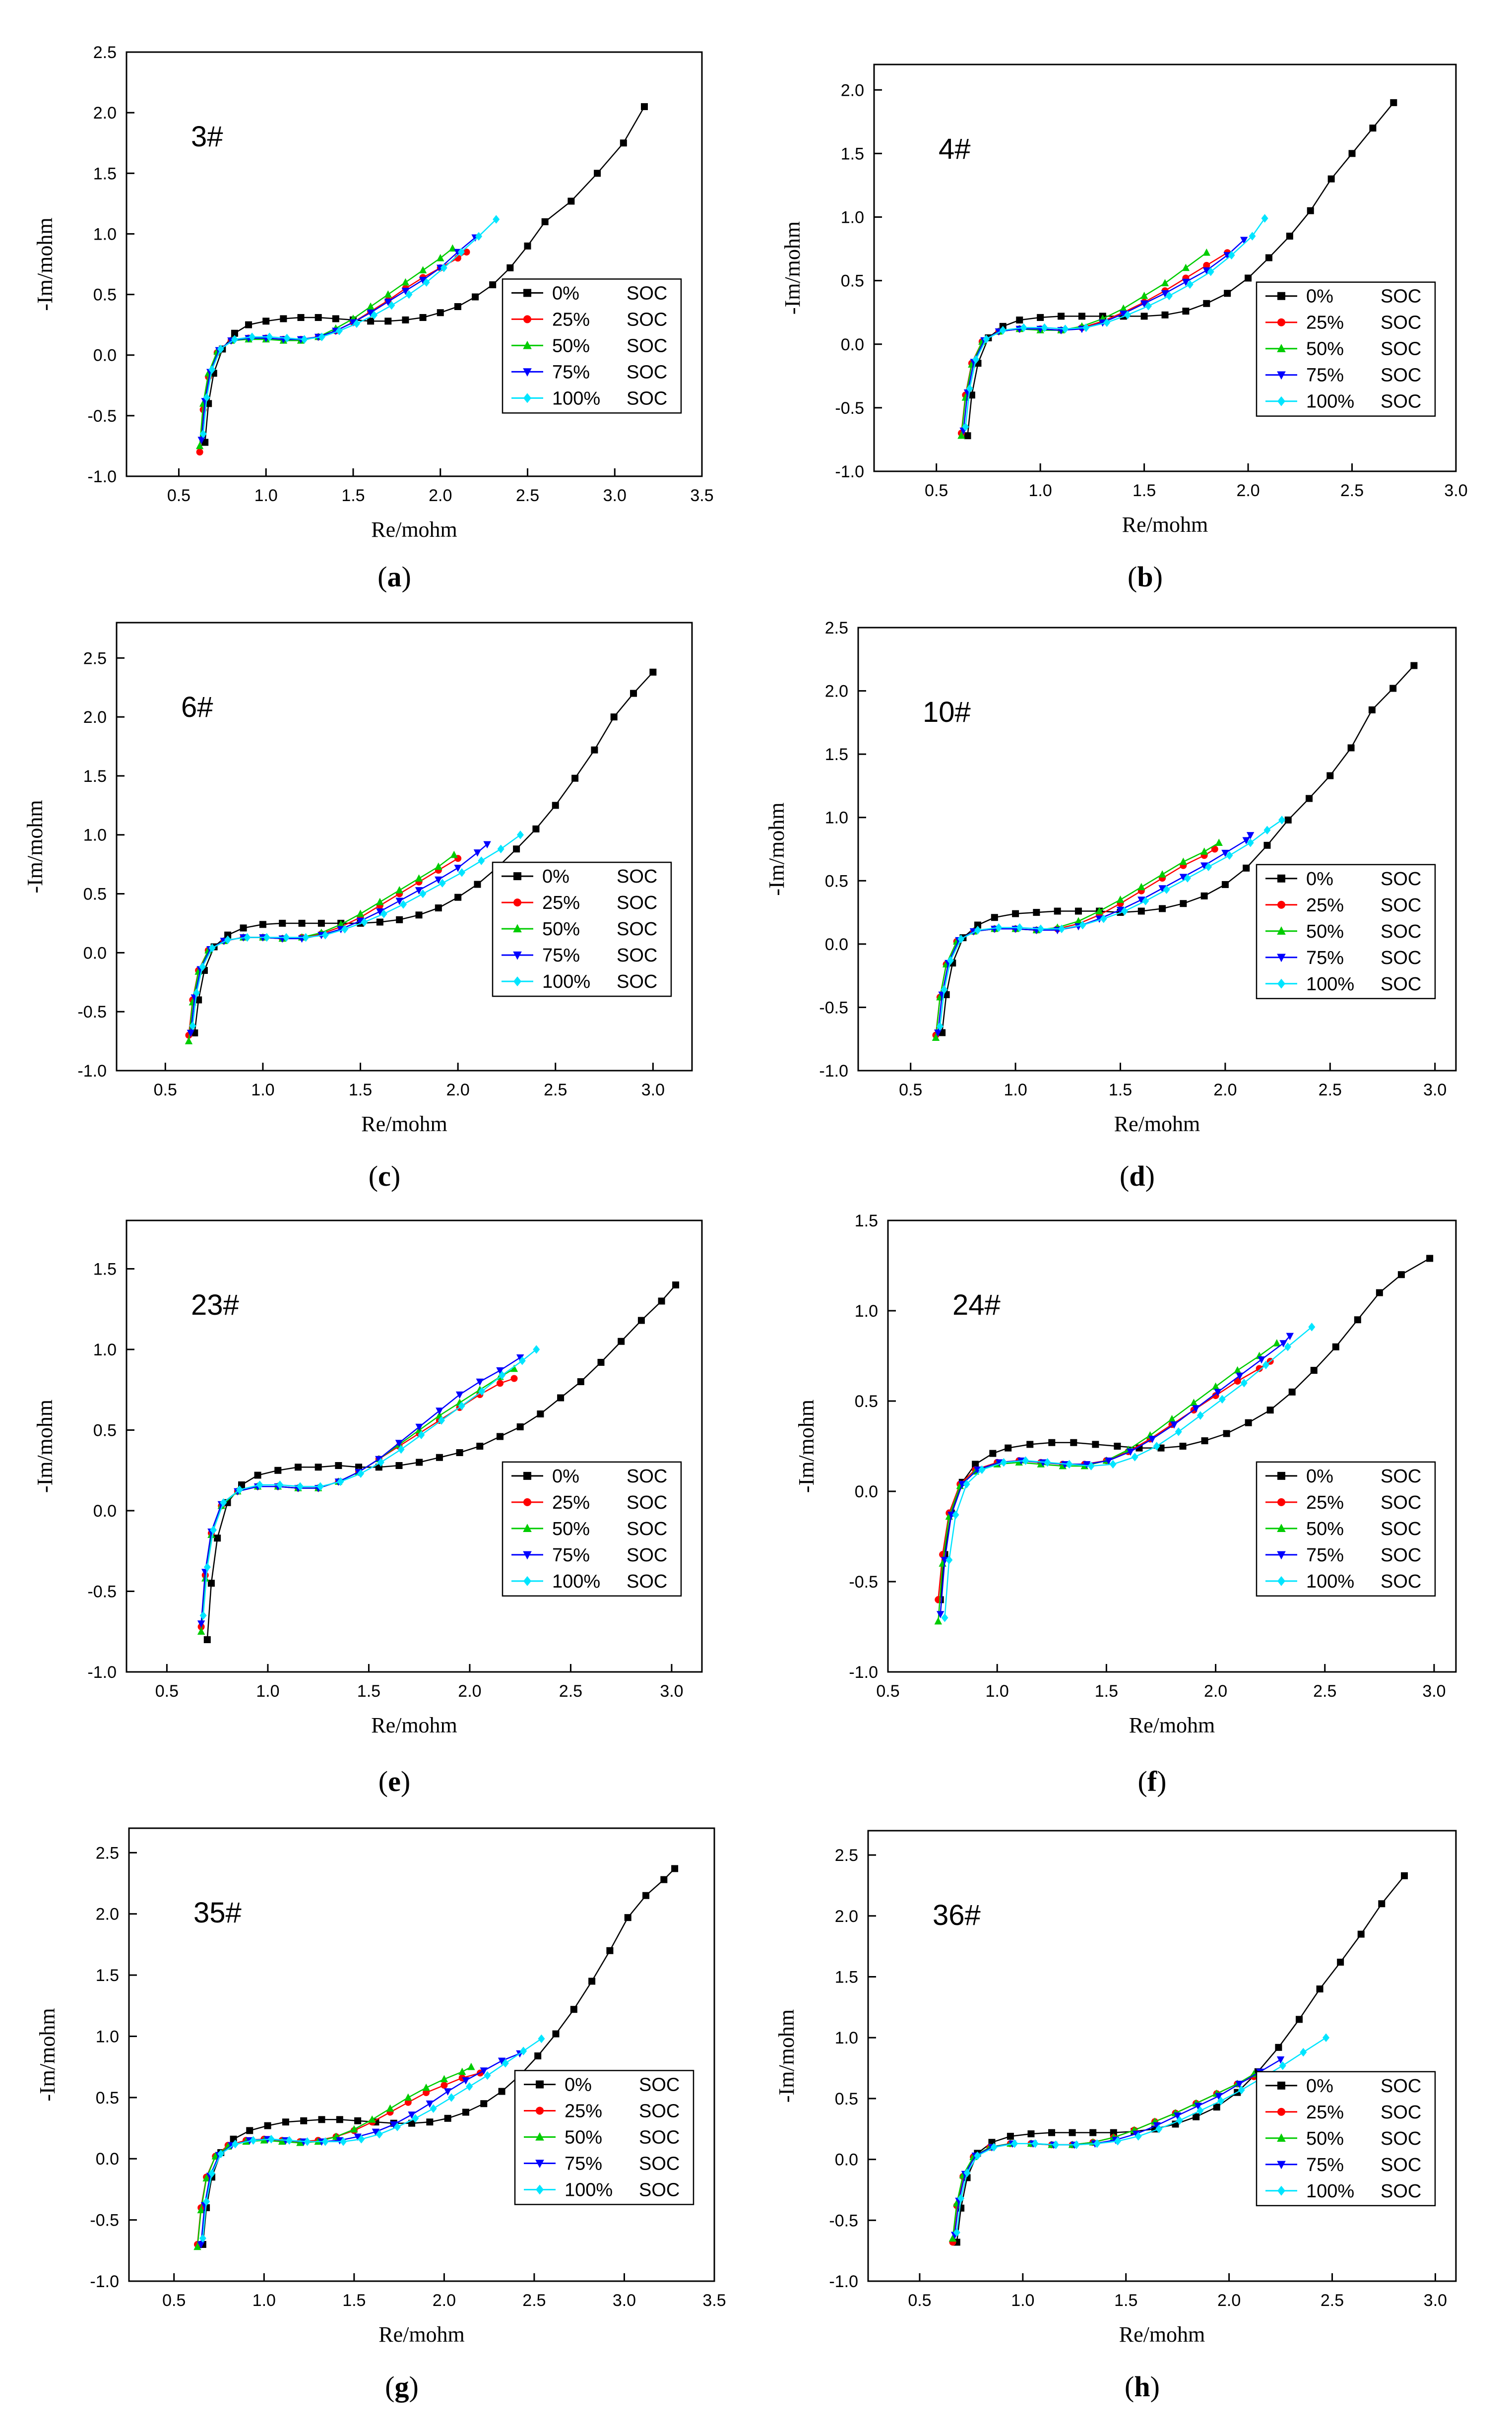 This screenshot has height=2429, width=1512. Describe the element at coordinates (105, 1350) in the screenshot. I see `y-tick-label: 1.0` at that location.